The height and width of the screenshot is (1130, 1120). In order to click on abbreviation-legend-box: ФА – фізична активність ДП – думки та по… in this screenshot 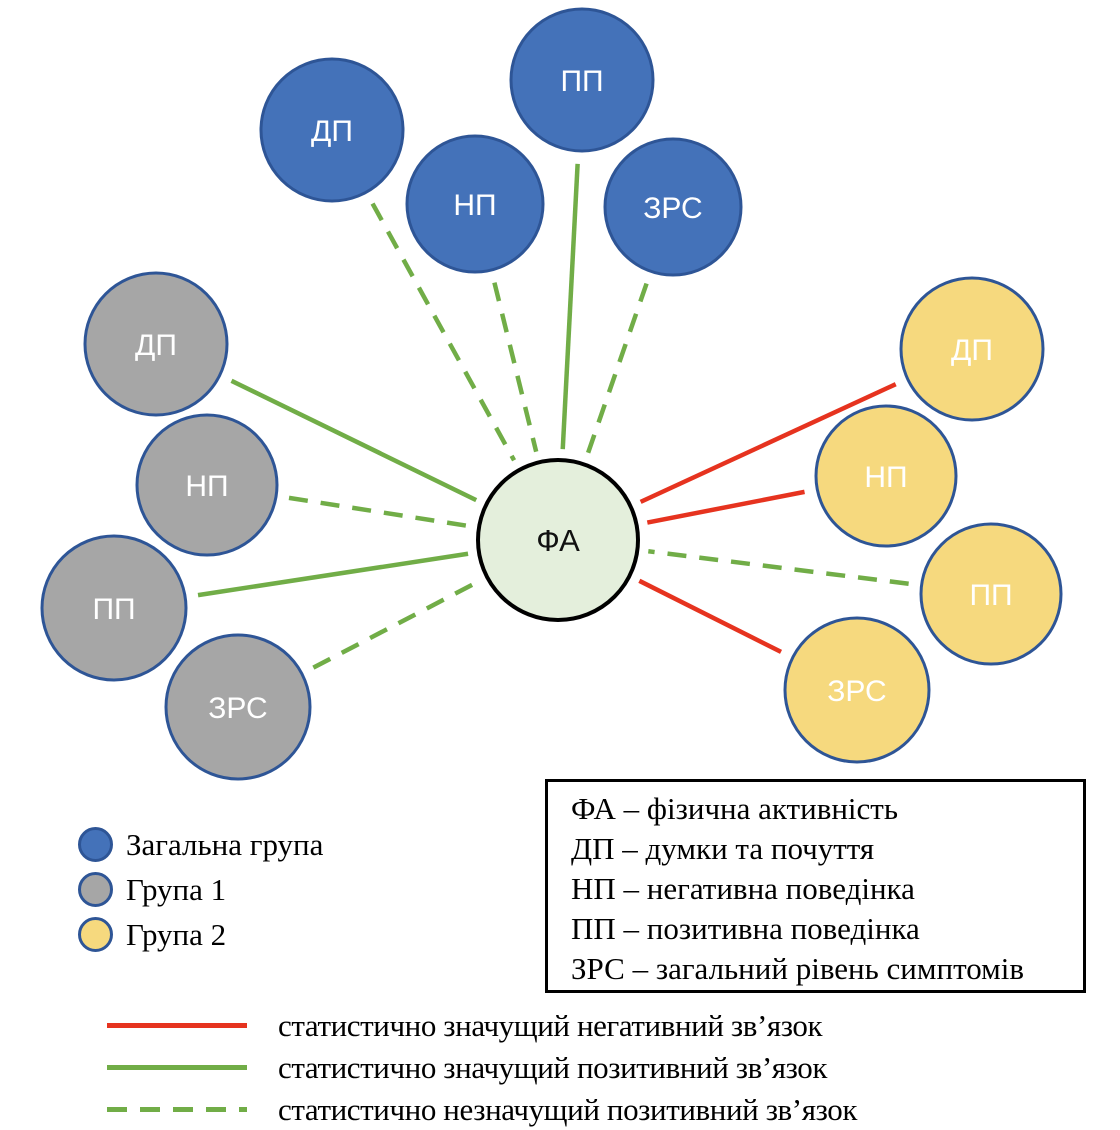, I will do `click(815, 886)`.